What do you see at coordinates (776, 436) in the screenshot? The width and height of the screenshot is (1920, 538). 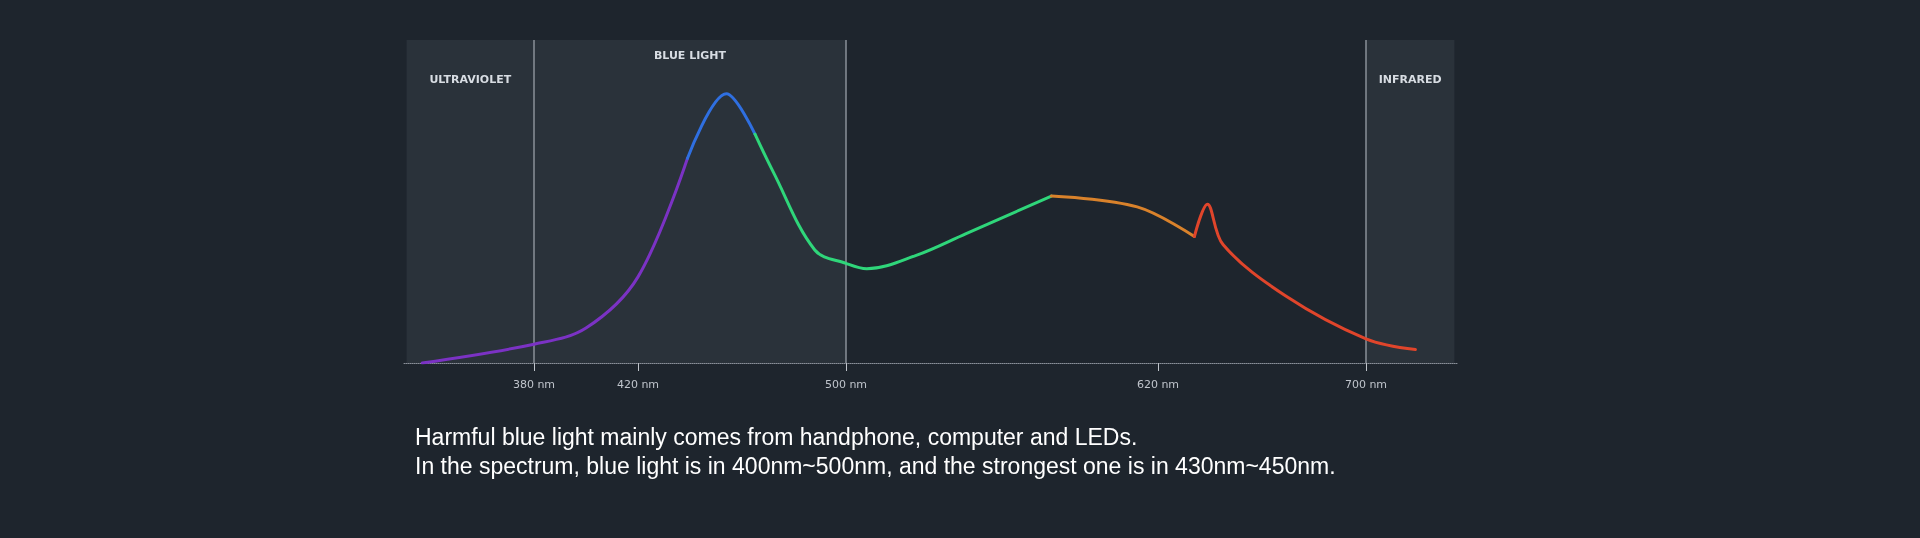 I see `text: Harmful blue light mainly comes from handphone, computer and LEDs.` at bounding box center [776, 436].